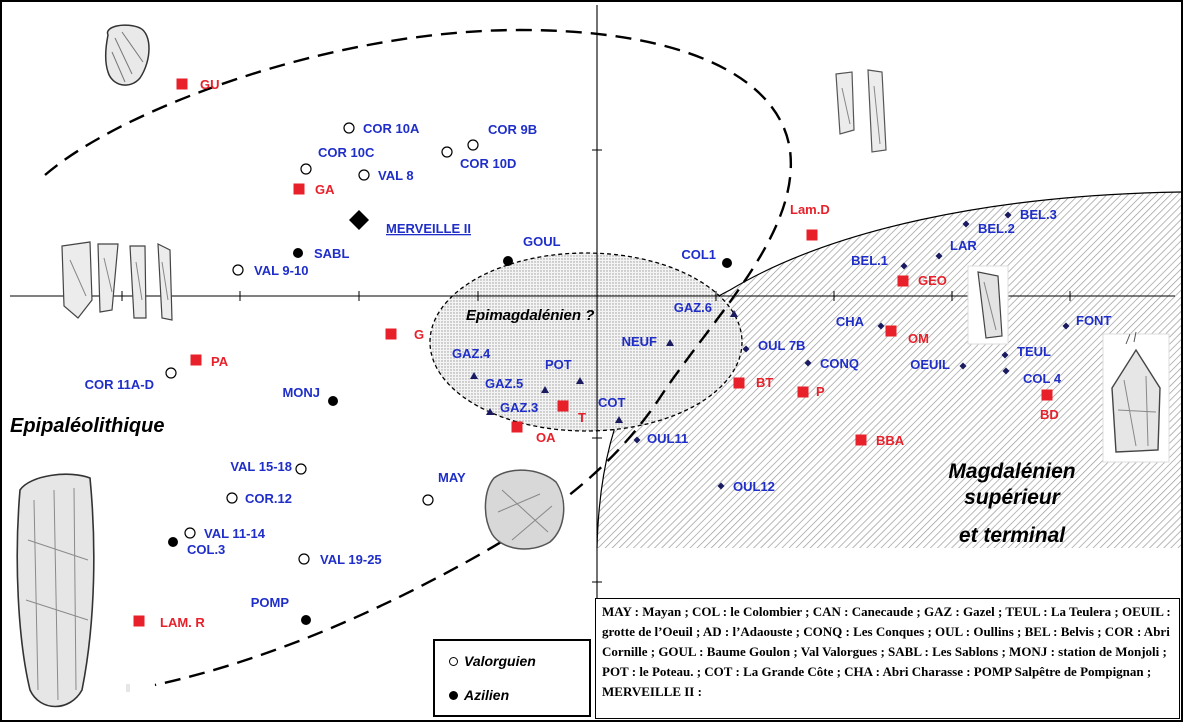  What do you see at coordinates (453, 661) in the screenshot?
I see `open-circle-icon` at bounding box center [453, 661].